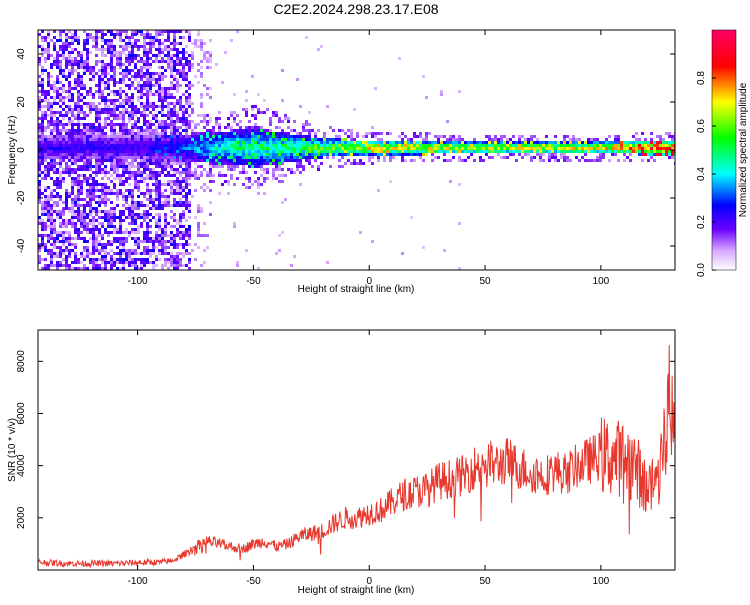 The height and width of the screenshot is (605, 750). Describe the element at coordinates (21, 54) in the screenshot. I see `y-tick-label: 40` at that location.